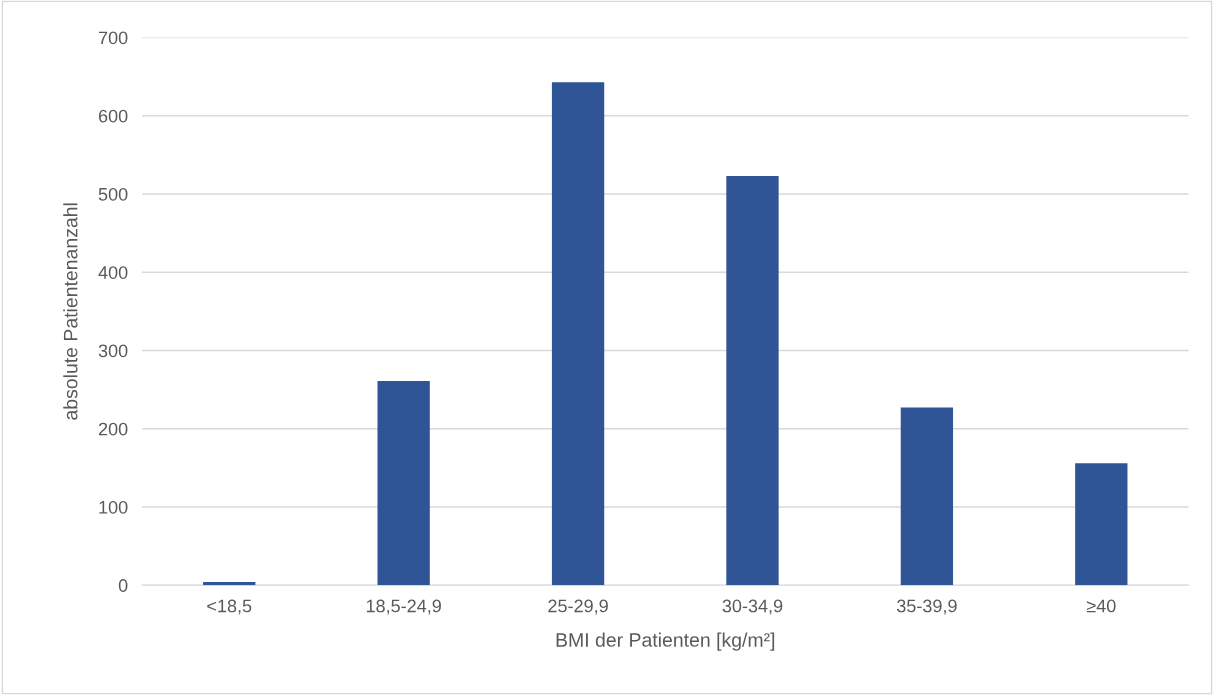 The height and width of the screenshot is (695, 1214). Describe the element at coordinates (926, 607) in the screenshot. I see `x-tick-label: 35-39,9` at that location.